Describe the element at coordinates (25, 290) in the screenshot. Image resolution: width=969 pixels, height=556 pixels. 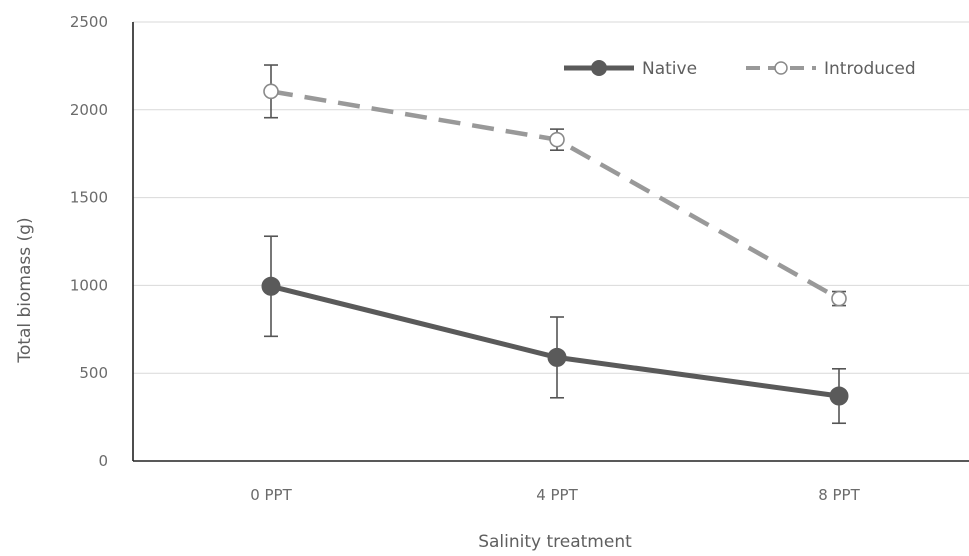
I see `y-axis-title: Total biomass (g)` at that location.